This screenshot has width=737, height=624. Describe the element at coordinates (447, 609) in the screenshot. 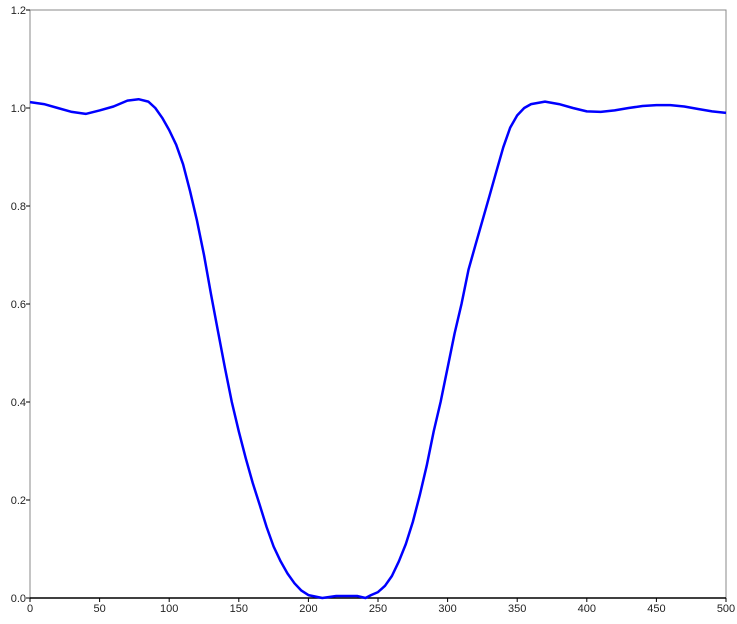

I see `x-tick-label: 300` at that location.